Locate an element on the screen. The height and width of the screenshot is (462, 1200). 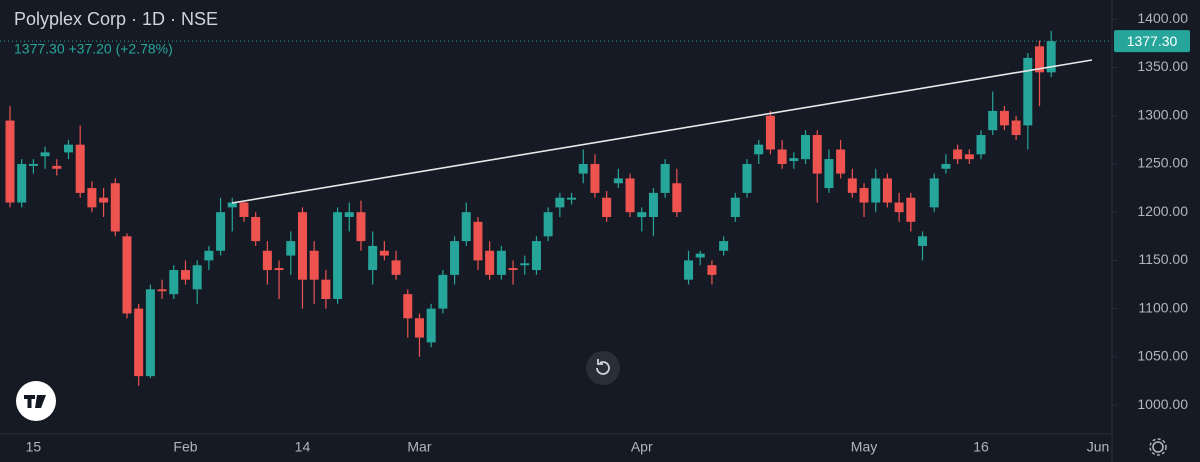
y-tick-label: 1100.00 is located at coordinates (1163, 307).